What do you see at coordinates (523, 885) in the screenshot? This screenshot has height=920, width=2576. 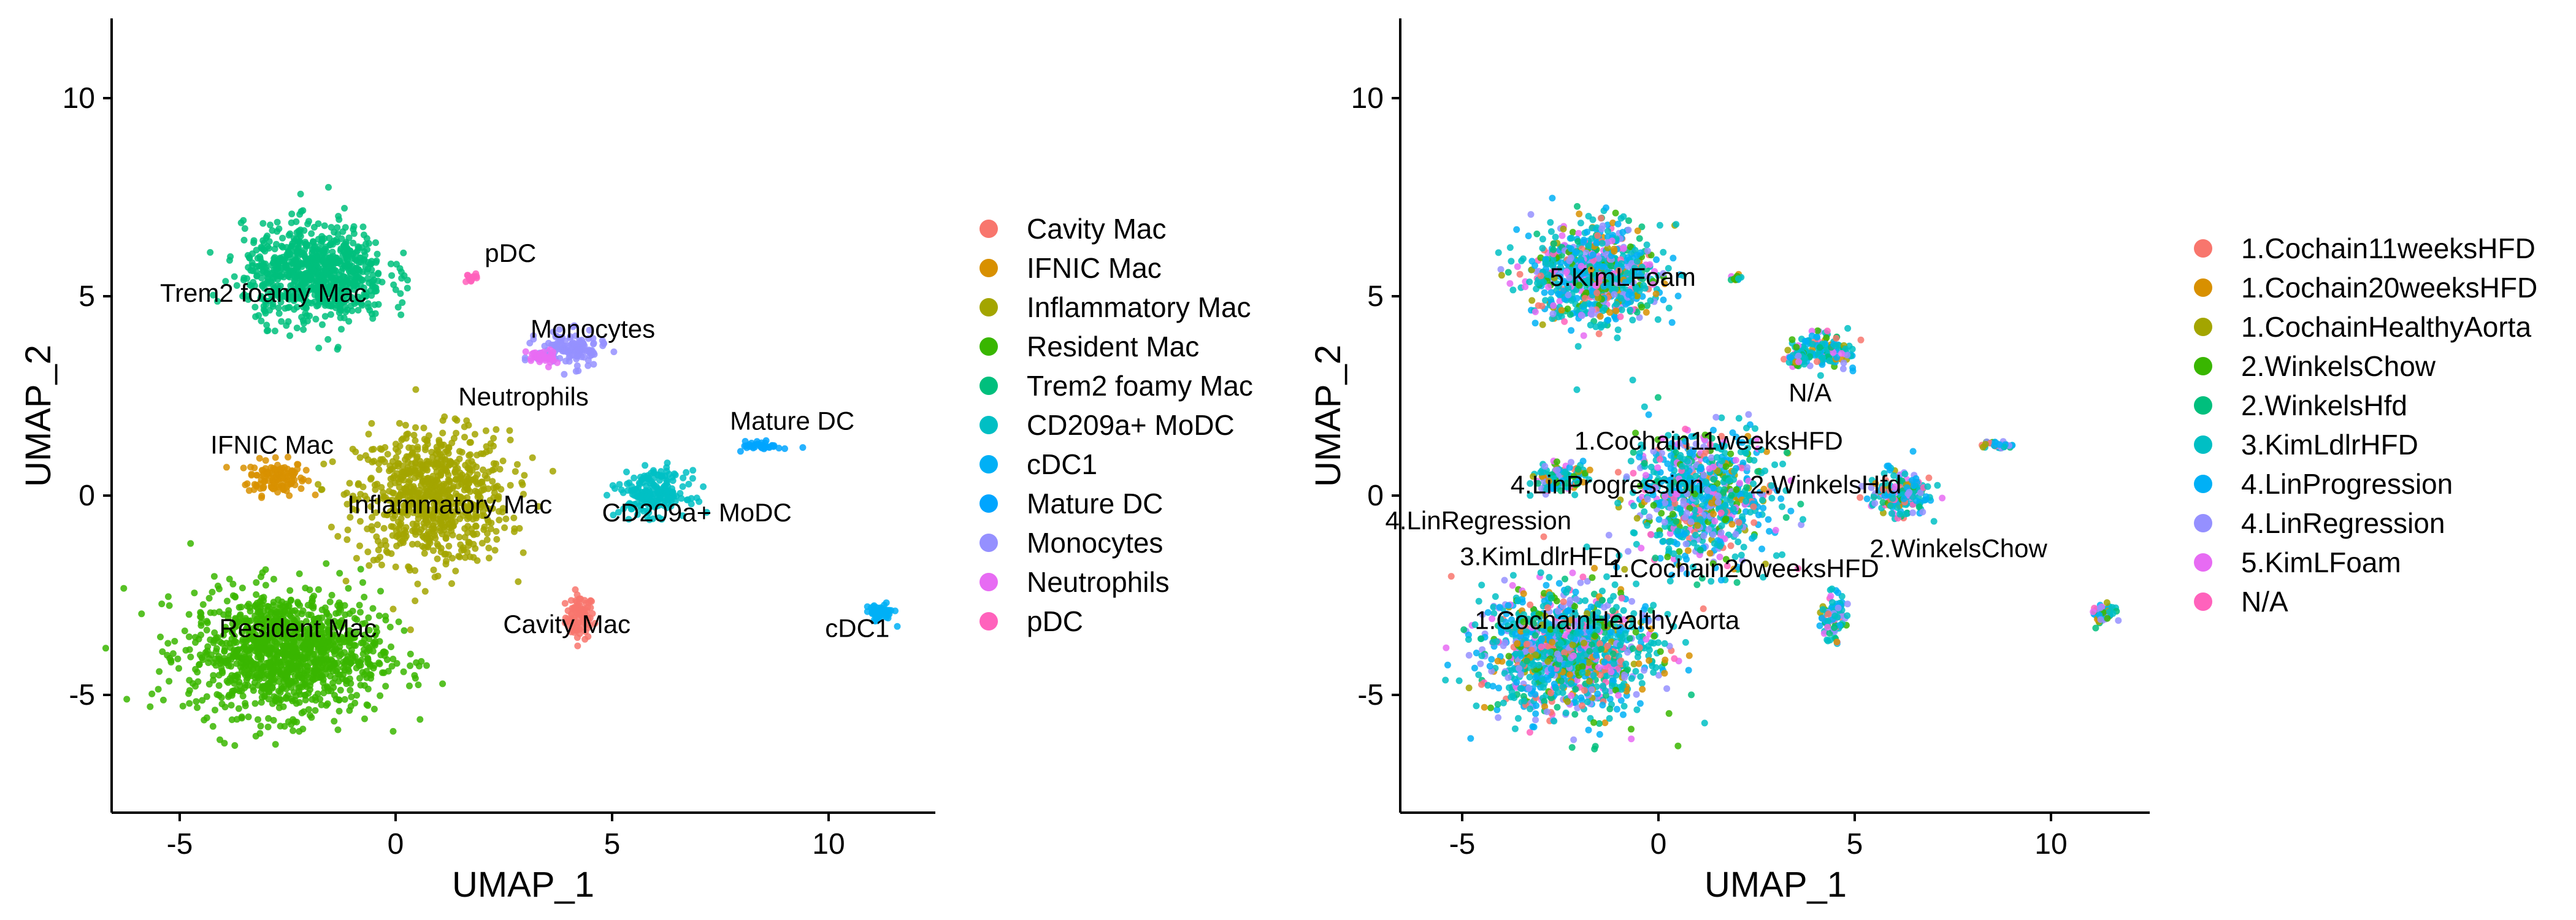 I see `left-x-axis-title: UMAP_1` at bounding box center [523, 885].